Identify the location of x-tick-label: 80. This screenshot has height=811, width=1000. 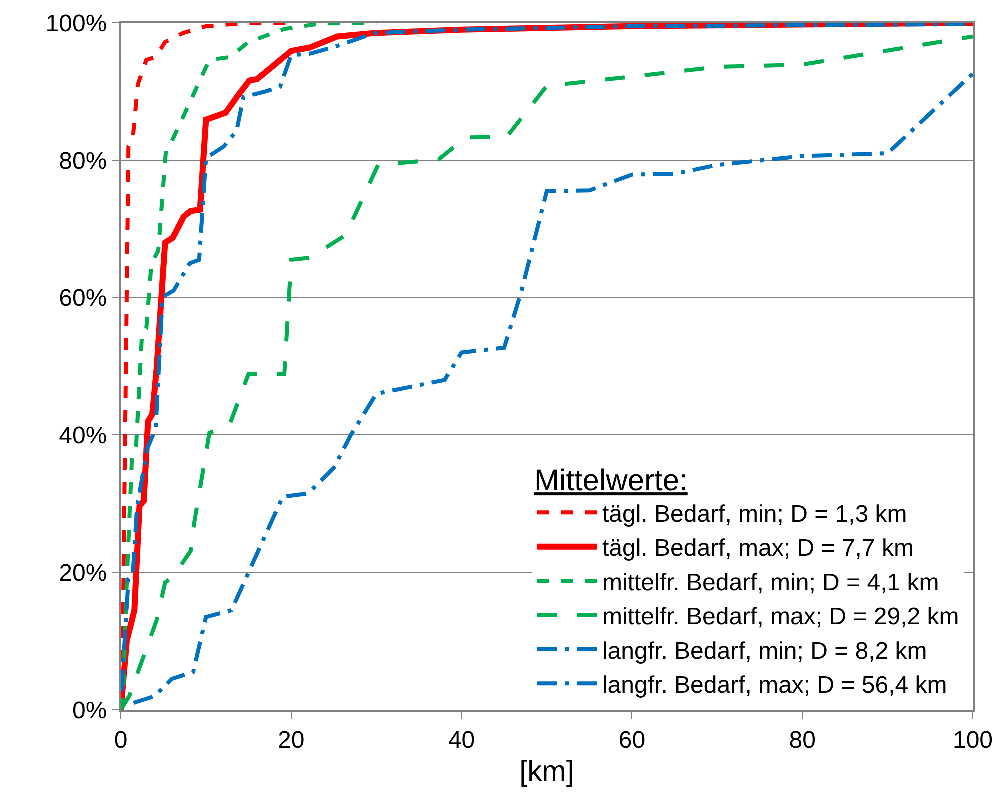
(802, 740).